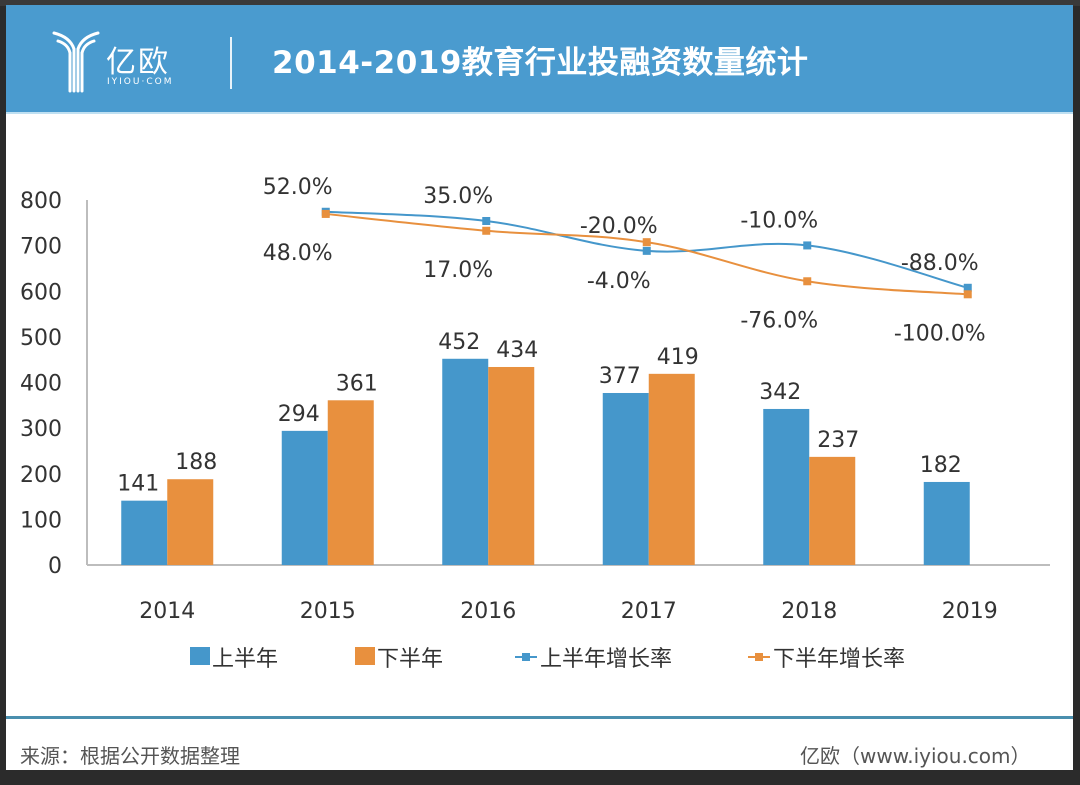 The height and width of the screenshot is (785, 1080). I want to click on y-tick-label: 300, so click(41, 429).